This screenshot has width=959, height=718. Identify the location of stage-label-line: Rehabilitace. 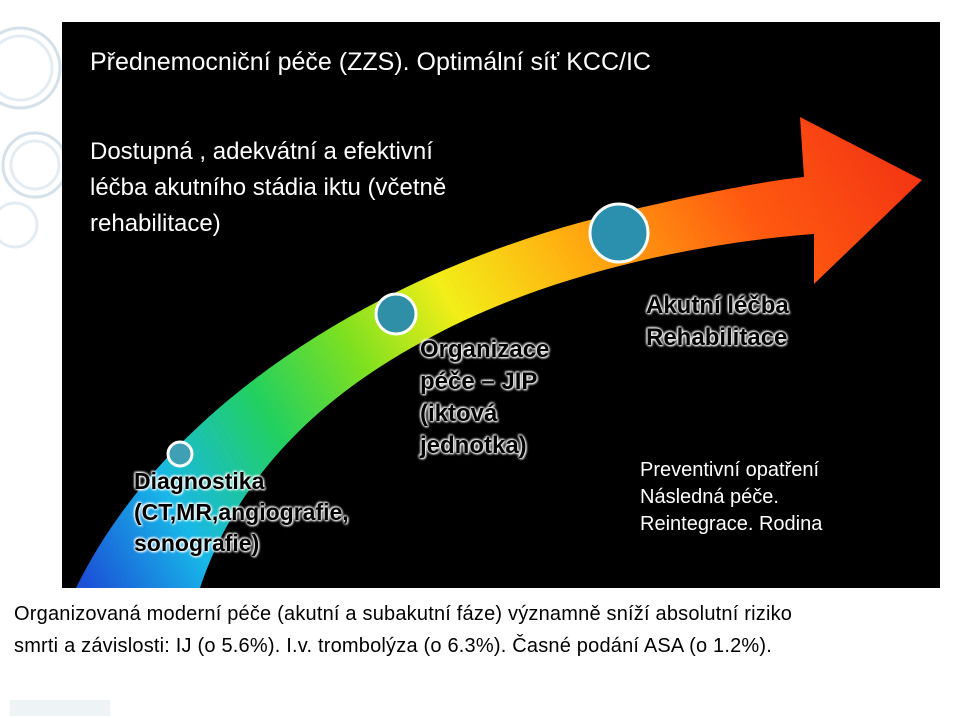
(717, 337).